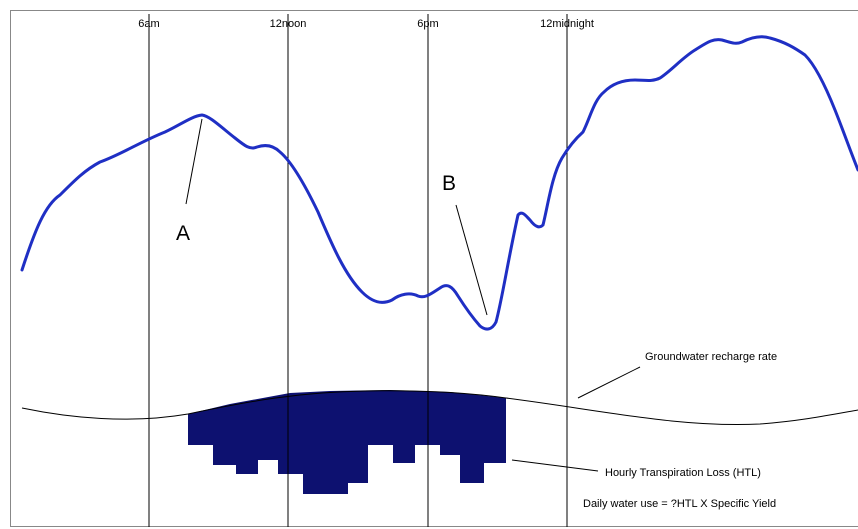 The height and width of the screenshot is (529, 858). What do you see at coordinates (555, 465) in the screenshot?
I see `leader-line-htl` at bounding box center [555, 465].